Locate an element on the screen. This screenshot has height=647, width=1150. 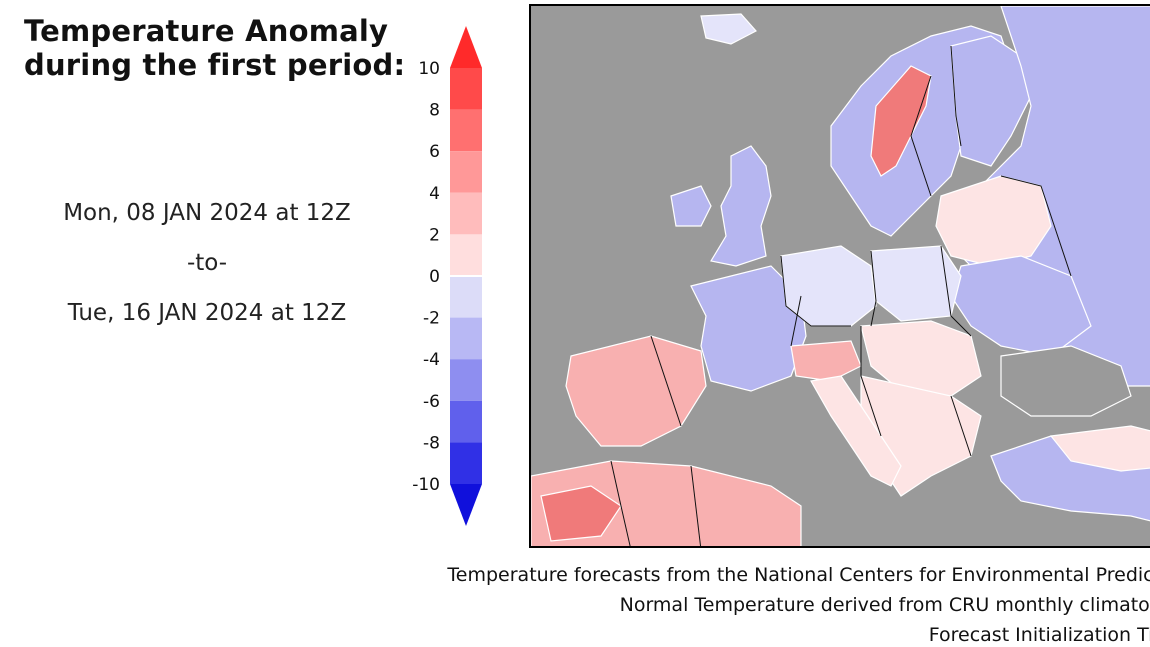
legend-bands is located at coordinates (466, 276).